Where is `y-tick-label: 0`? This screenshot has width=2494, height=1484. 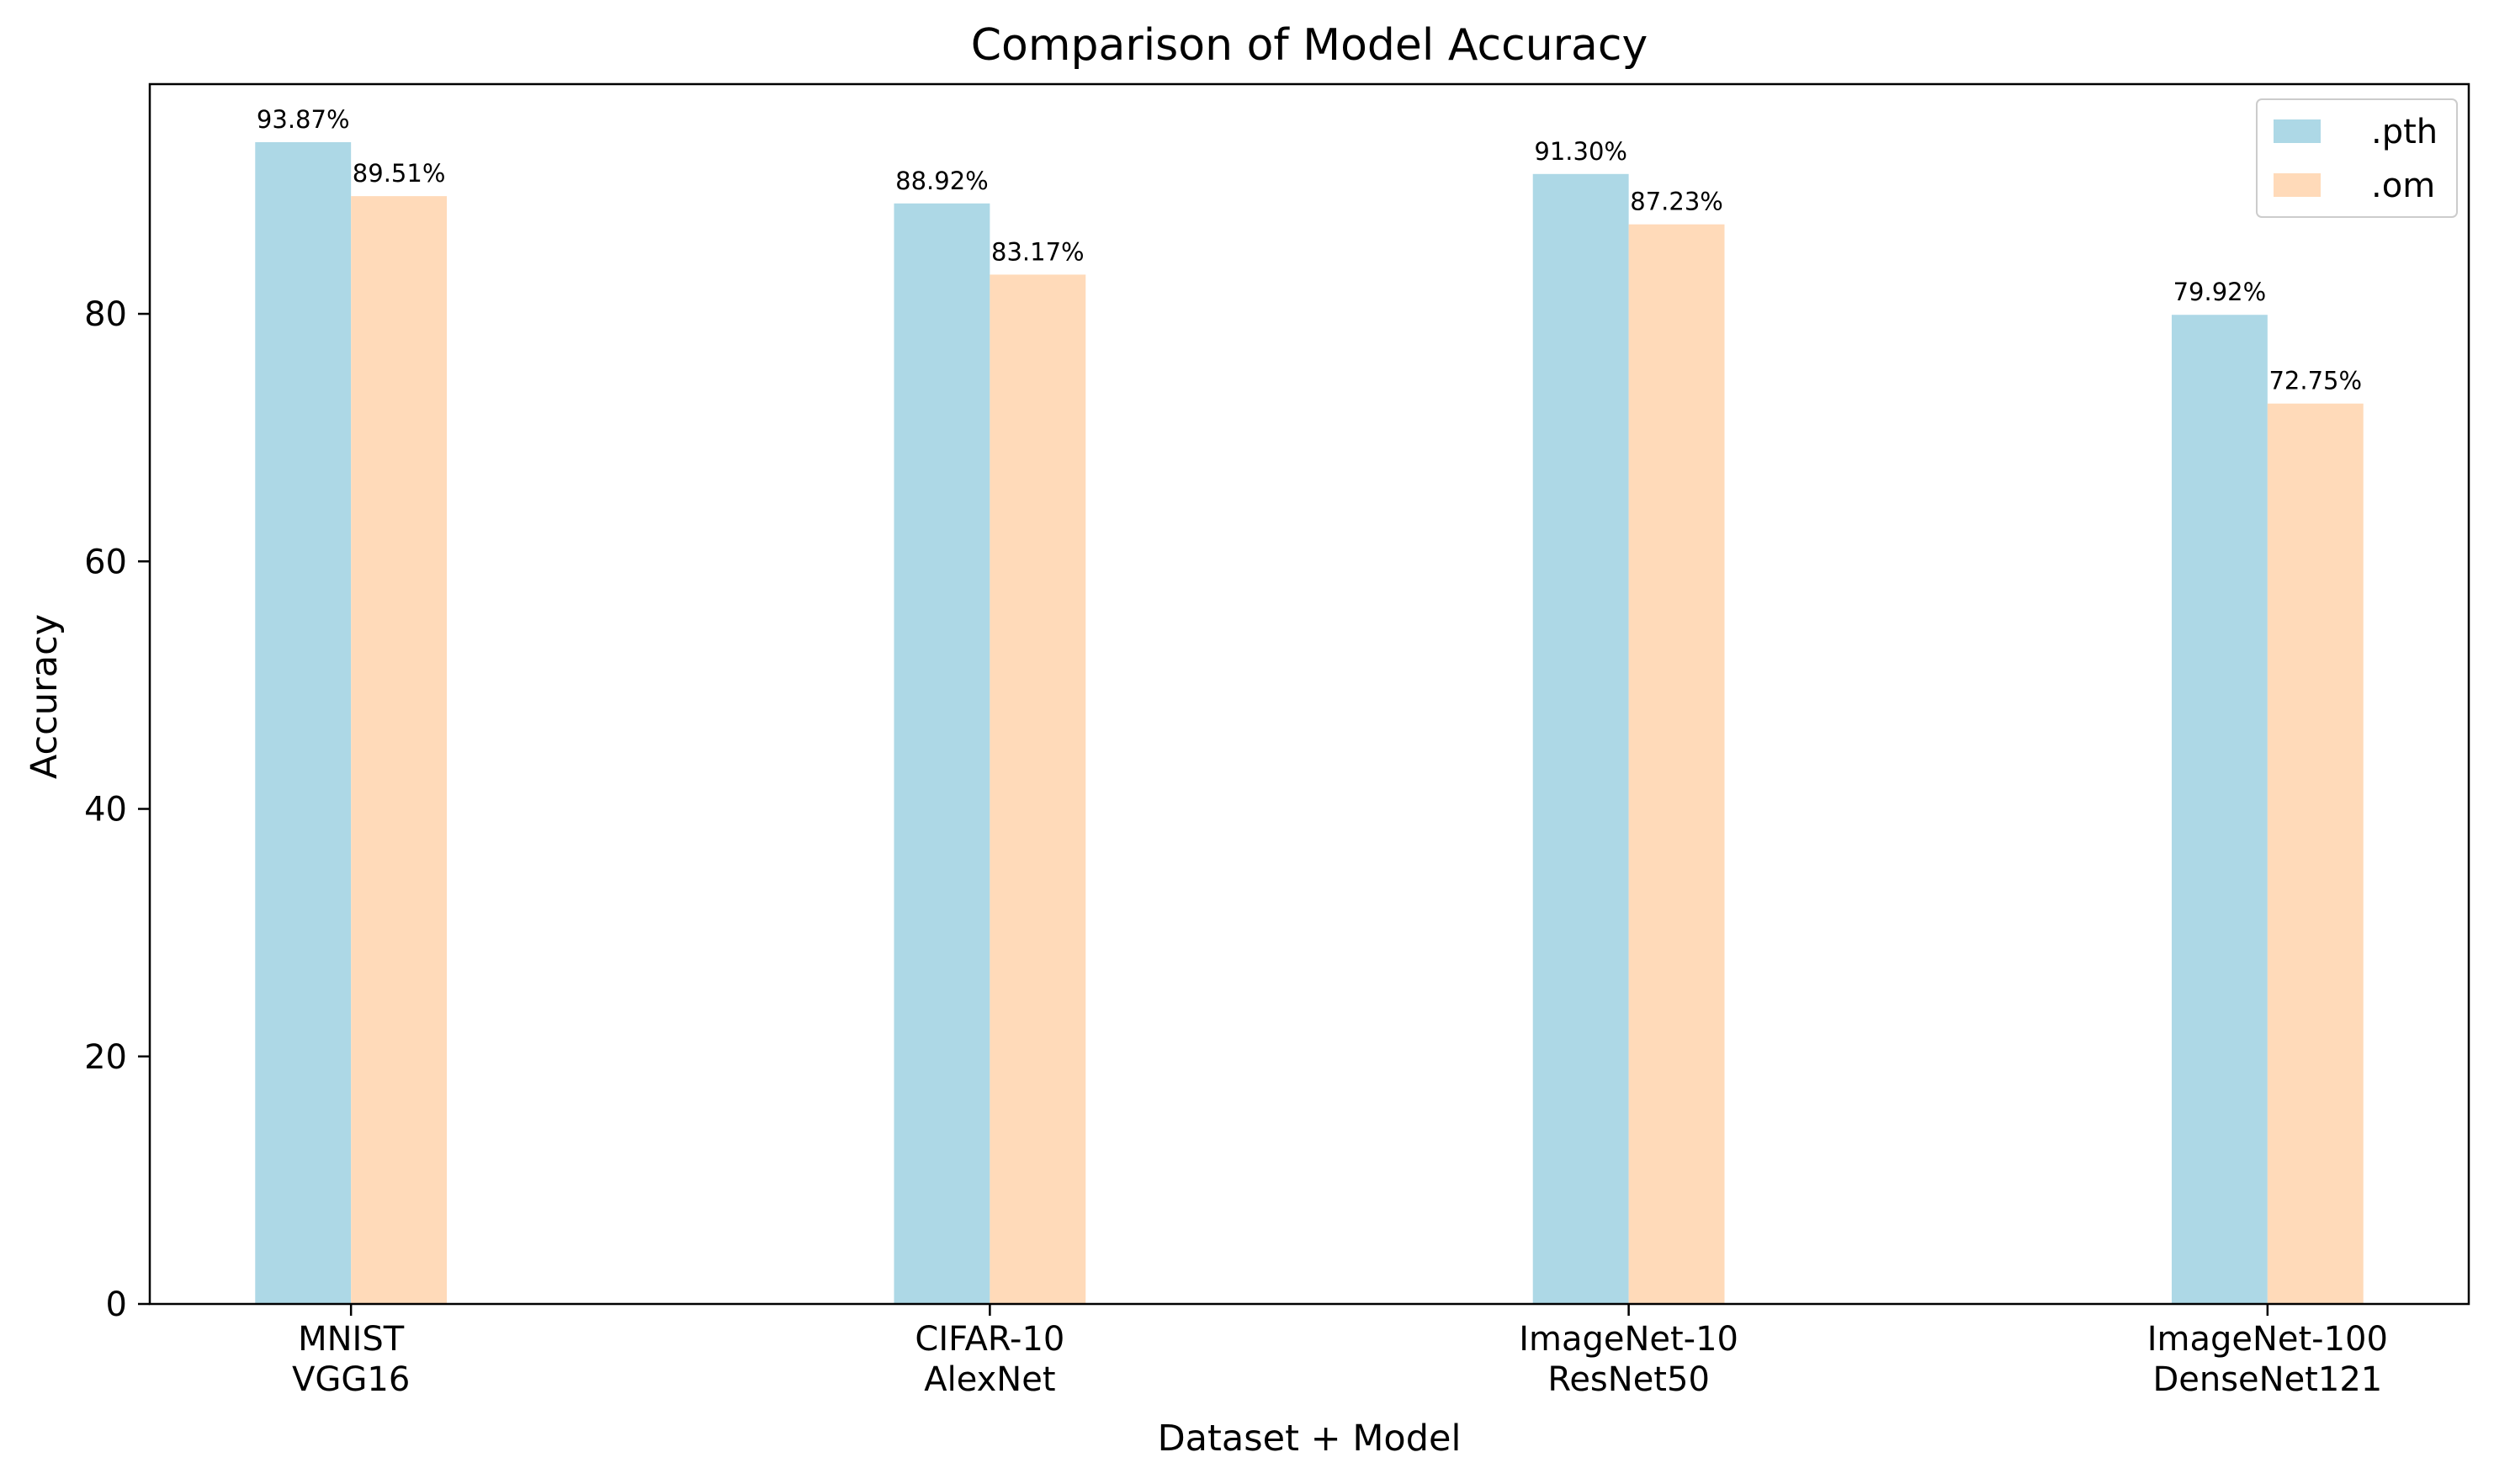 y-tick-label: 0 is located at coordinates (117, 1304).